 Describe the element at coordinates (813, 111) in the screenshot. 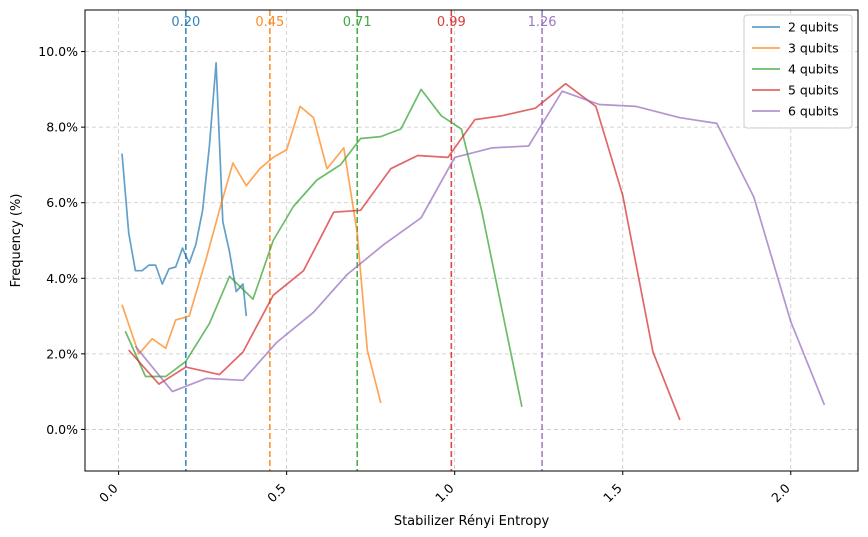

I see `legend-label: 6 qubits` at that location.